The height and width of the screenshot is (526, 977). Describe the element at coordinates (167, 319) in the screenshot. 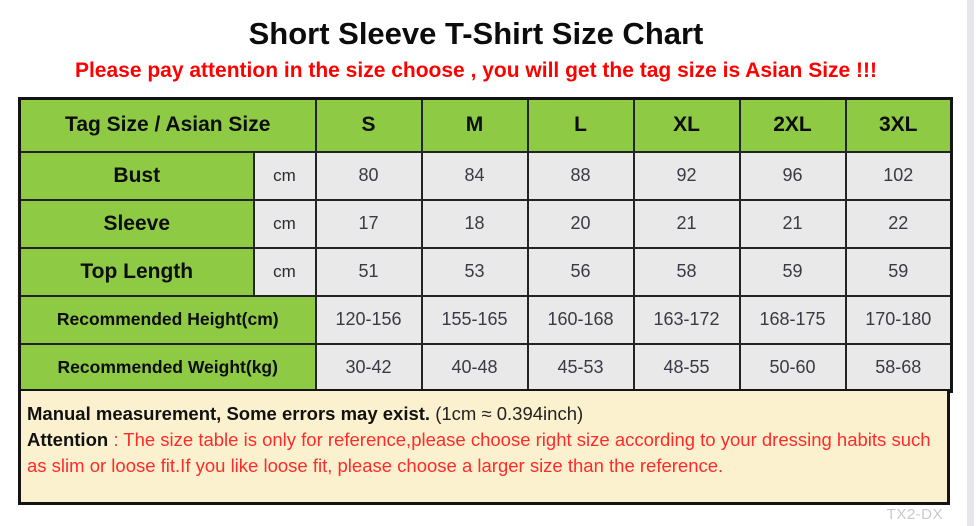

I see `row-label-rec-height: Recommended Height(cm)` at that location.